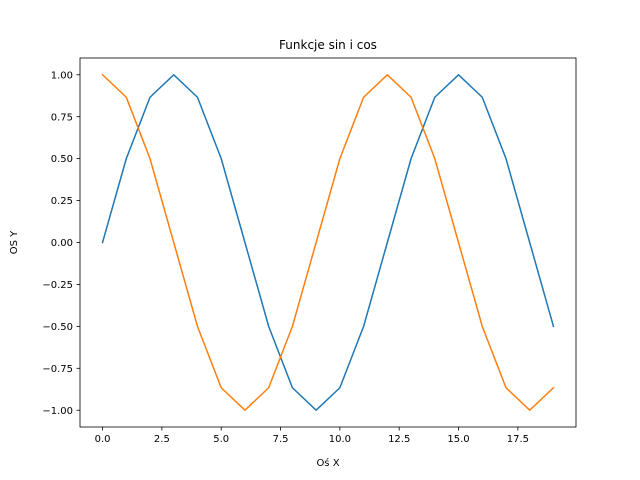  What do you see at coordinates (57, 285) in the screenshot?
I see `y-tick-label: −0.25` at bounding box center [57, 285].